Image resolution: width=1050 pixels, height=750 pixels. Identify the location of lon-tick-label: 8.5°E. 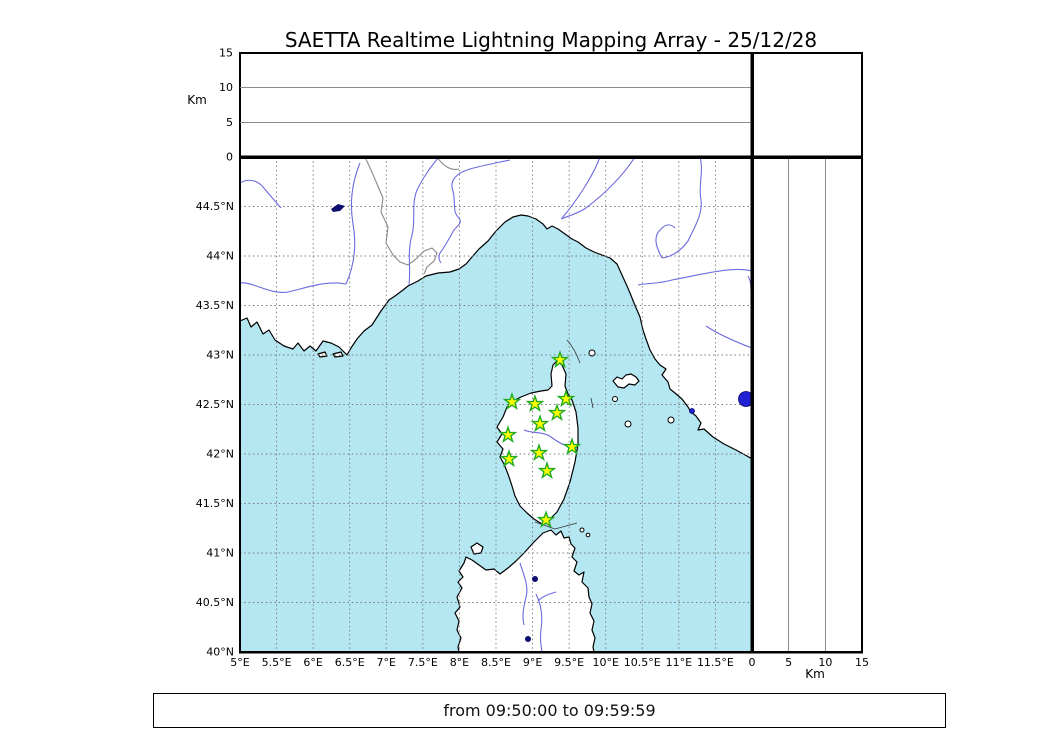
(496, 662).